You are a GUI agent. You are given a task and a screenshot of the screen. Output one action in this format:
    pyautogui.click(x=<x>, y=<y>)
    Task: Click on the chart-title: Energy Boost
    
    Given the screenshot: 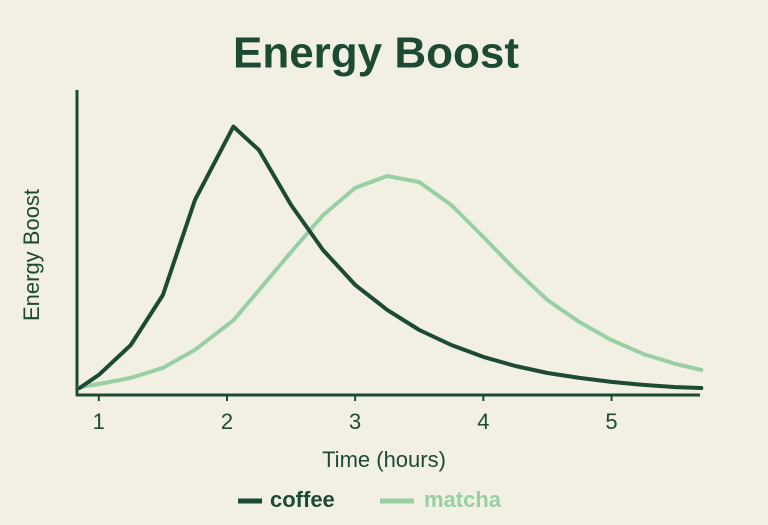 What is the action you would take?
    pyautogui.click(x=376, y=53)
    